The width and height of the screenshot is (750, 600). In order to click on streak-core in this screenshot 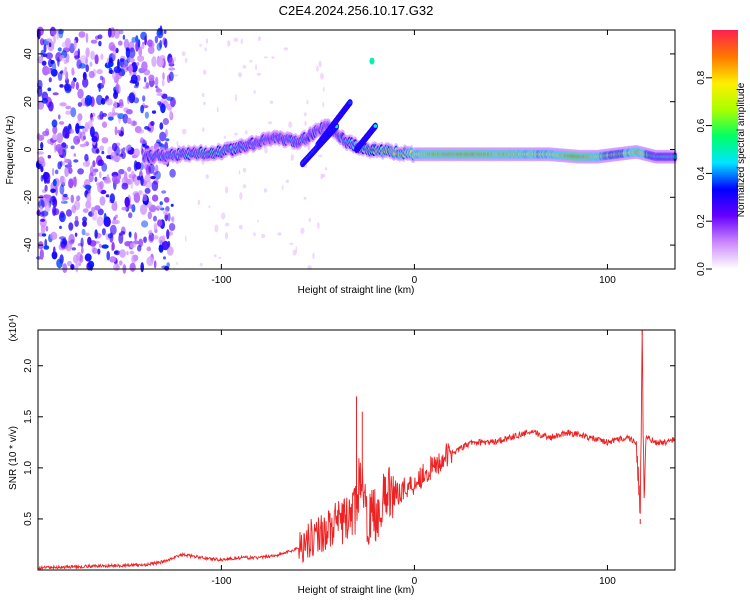, I will do `click(350, 102)`.